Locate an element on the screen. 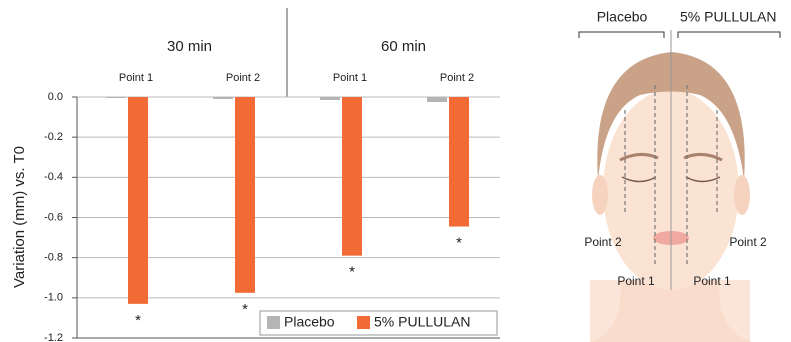  legend-label: 5% PULLULAN is located at coordinates (422, 322).